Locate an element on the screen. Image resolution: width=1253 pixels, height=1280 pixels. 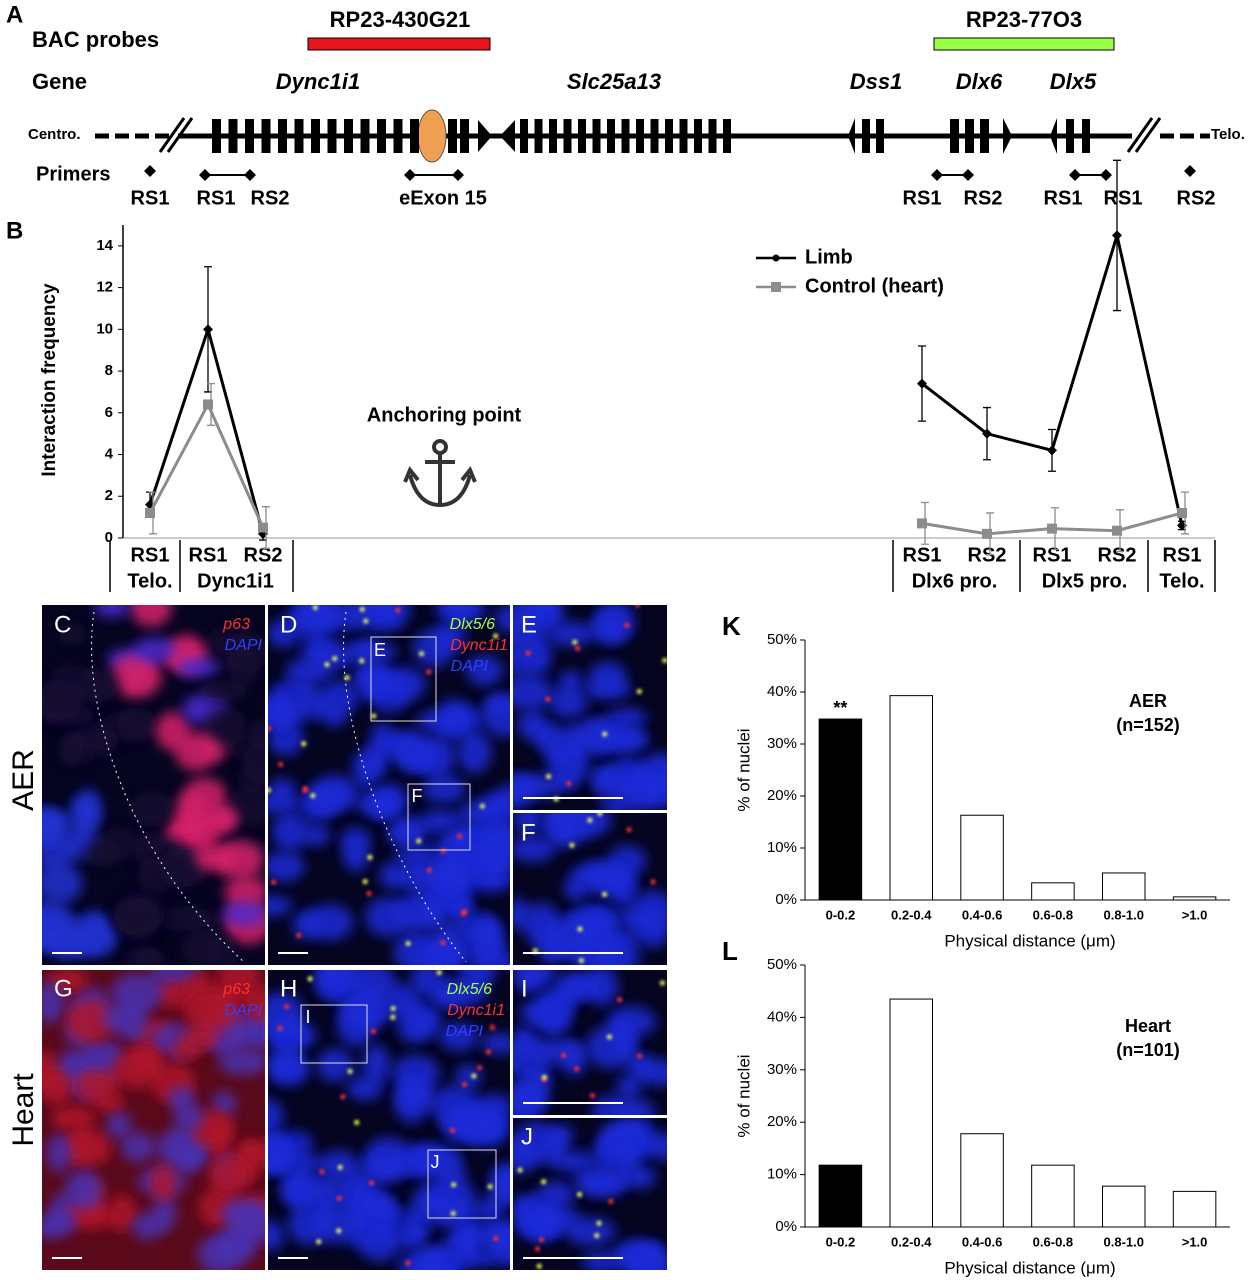
x-tick-label: 0.6-0.8 is located at coordinates (1053, 914).